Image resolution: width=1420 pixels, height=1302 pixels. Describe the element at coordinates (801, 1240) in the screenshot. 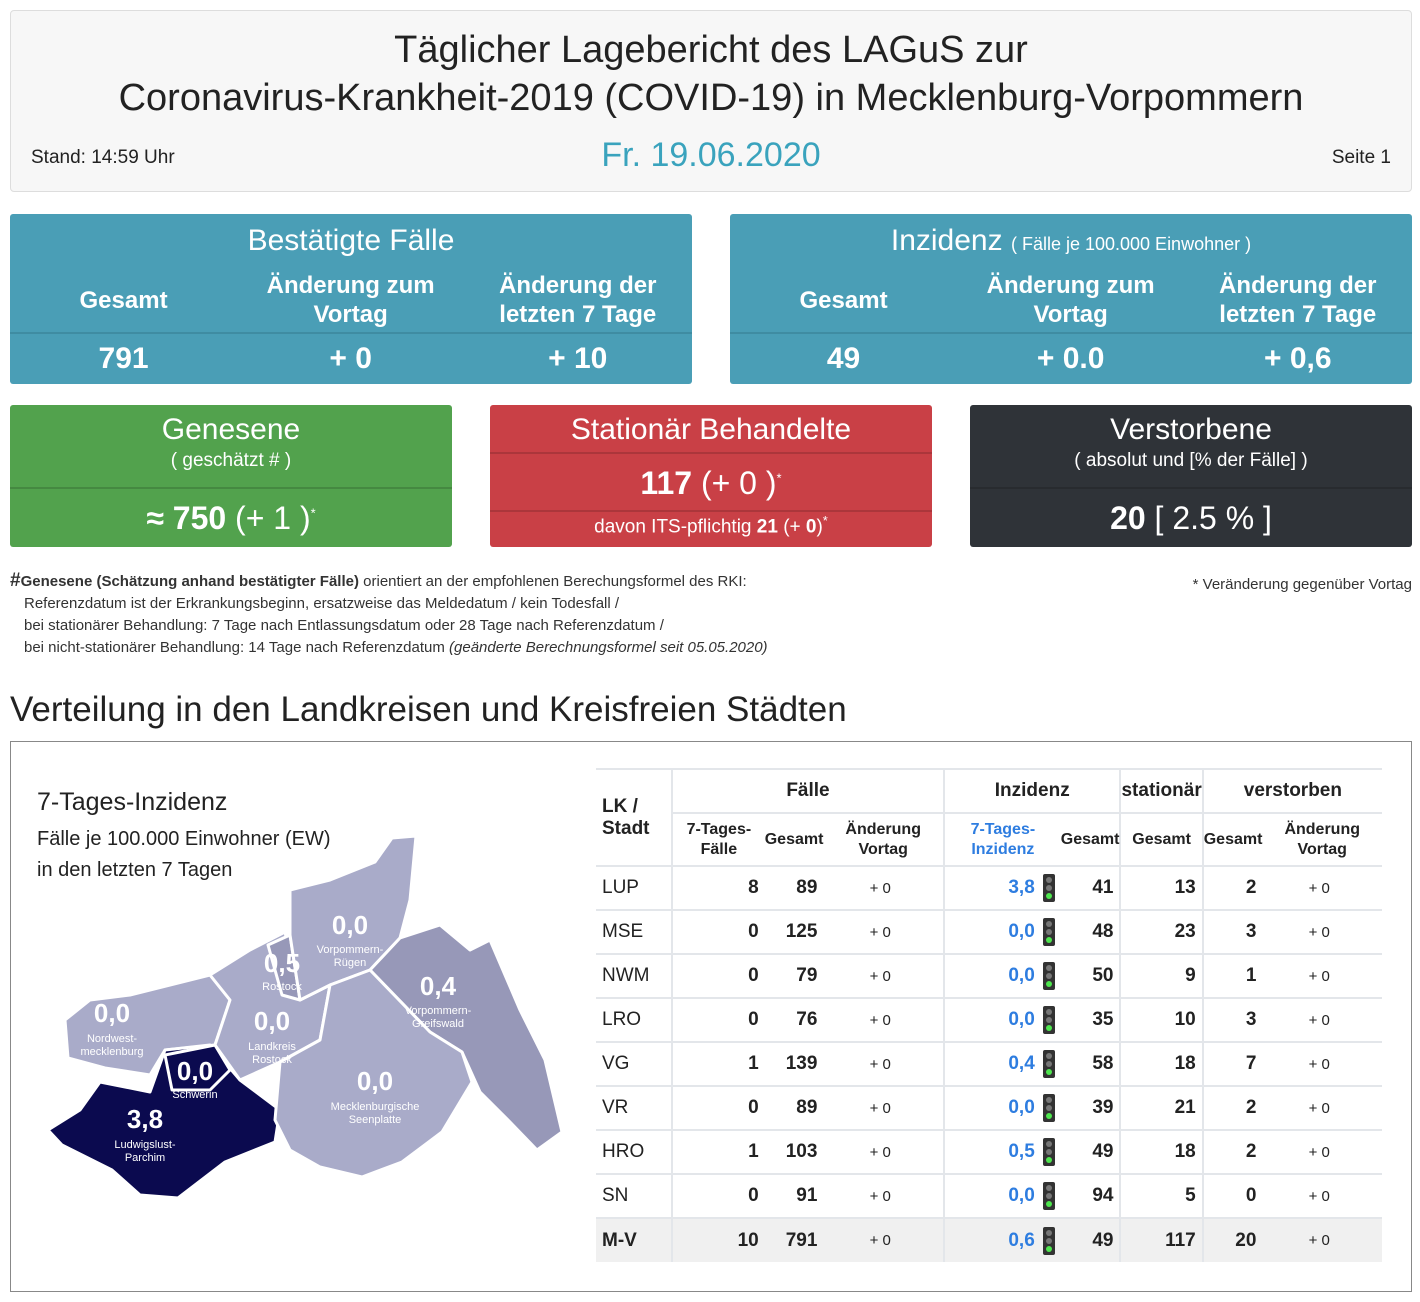

I see `cell-text: 791` at that location.